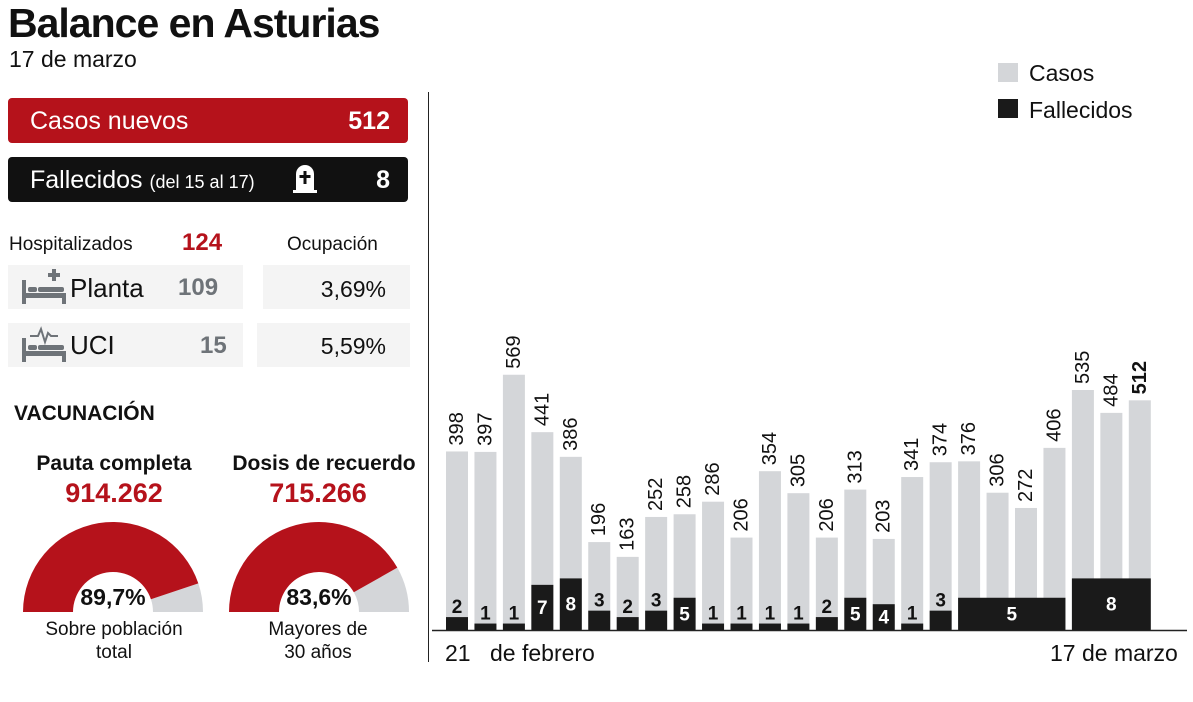  Describe the element at coordinates (318, 493) in the screenshot. I see `dosis-recuerdo-value: 715.266` at that location.